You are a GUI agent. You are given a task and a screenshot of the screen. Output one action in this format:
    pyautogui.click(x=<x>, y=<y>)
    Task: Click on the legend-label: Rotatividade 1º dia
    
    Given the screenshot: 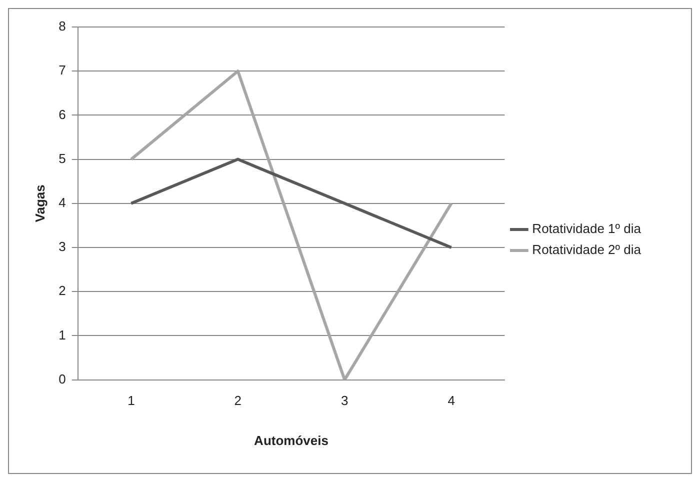 What is the action you would take?
    pyautogui.click(x=587, y=228)
    